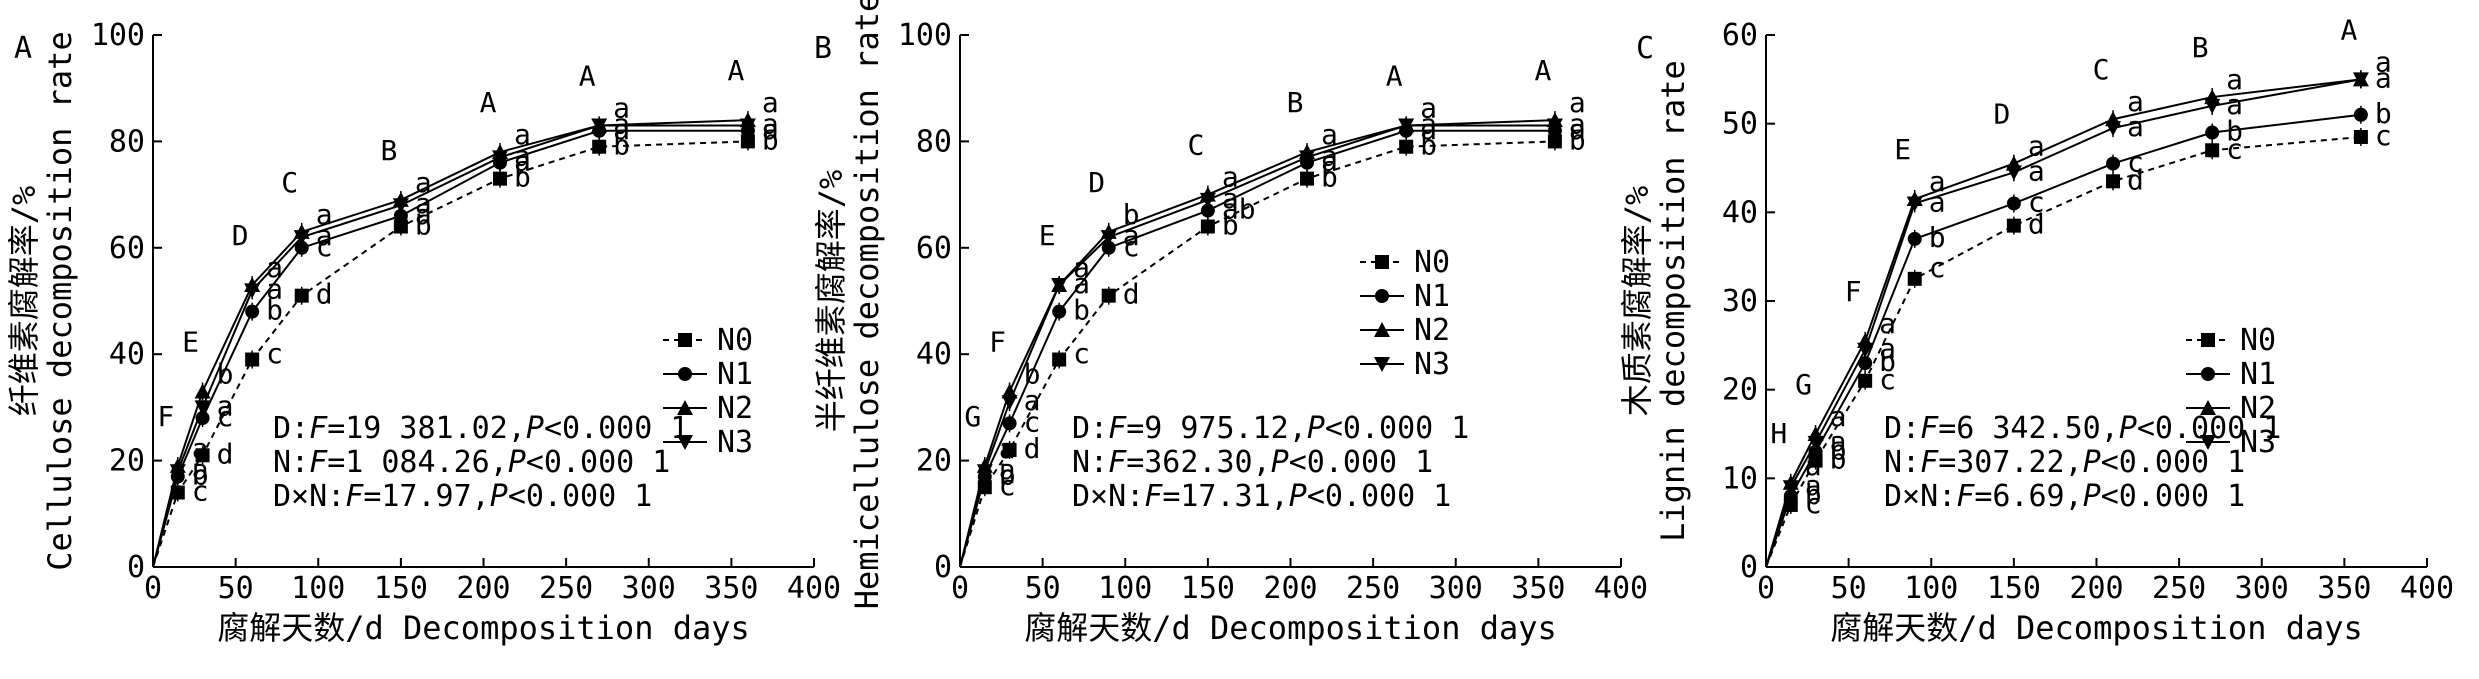  What do you see at coordinates (2258, 442) in the screenshot?
I see `legend-label-N3: N3` at bounding box center [2258, 442].